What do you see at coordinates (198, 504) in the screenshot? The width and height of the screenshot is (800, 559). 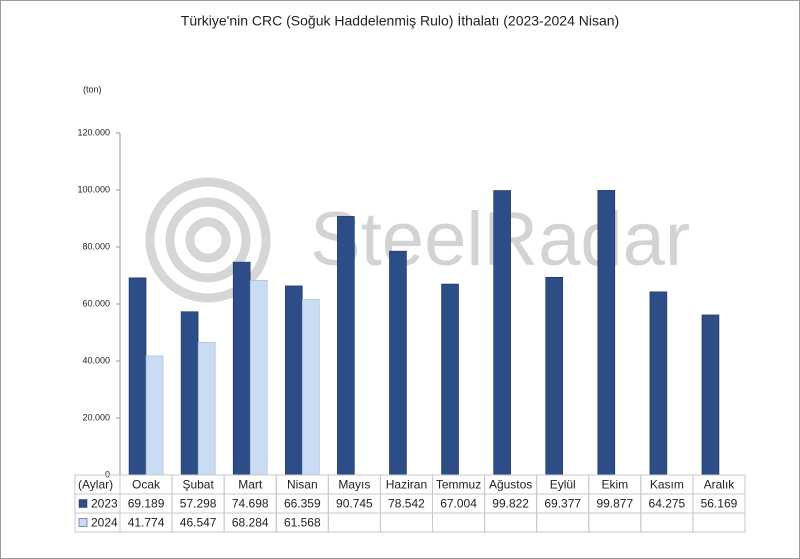 I see `data-label: 57.298` at bounding box center [198, 504].